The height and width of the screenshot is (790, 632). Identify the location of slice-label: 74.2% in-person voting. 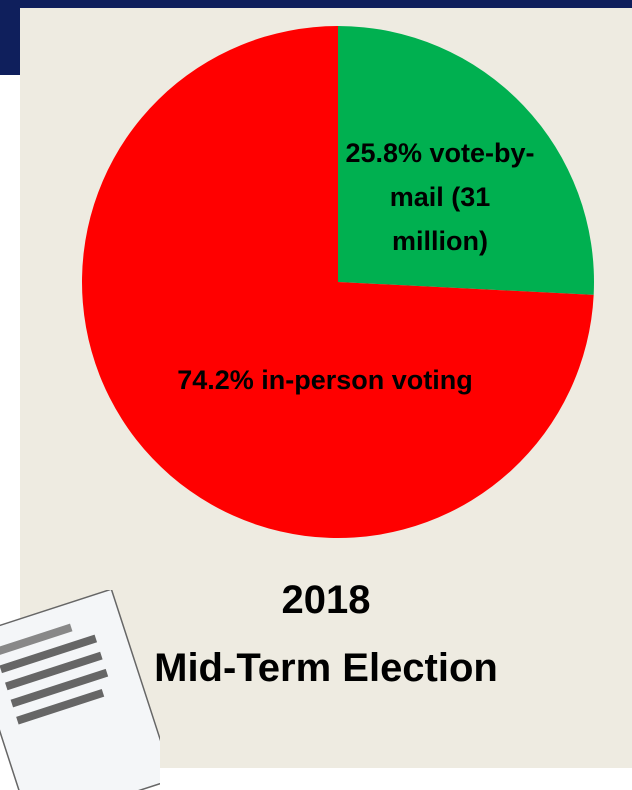
(325, 380).